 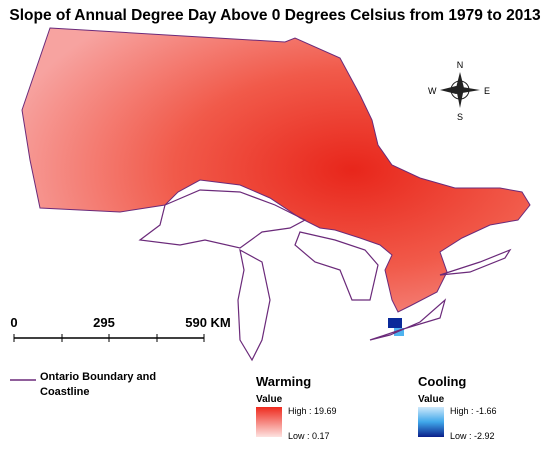 I want to click on scale-label: 590 KM, so click(x=208, y=322).